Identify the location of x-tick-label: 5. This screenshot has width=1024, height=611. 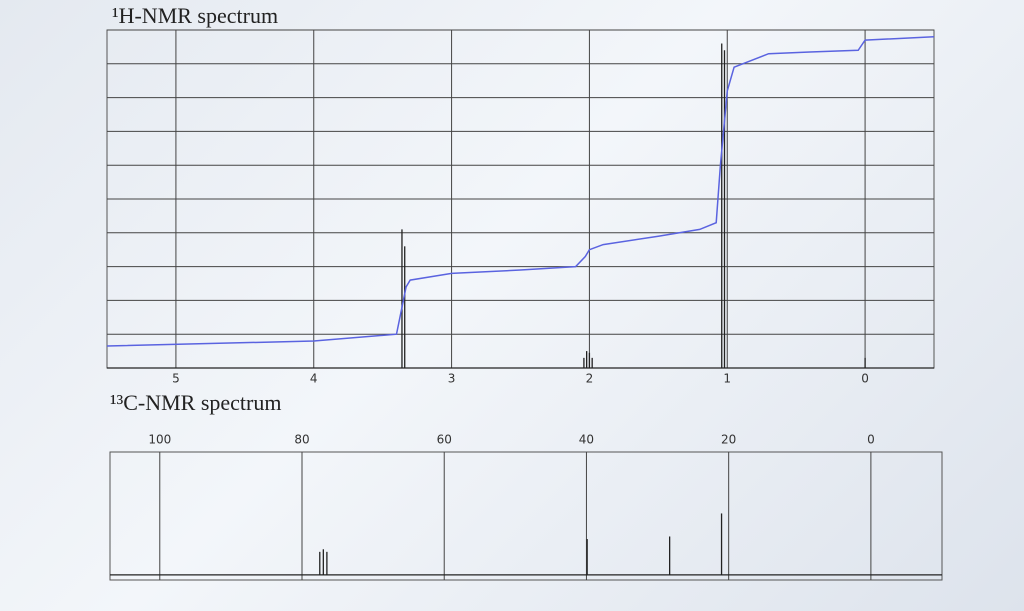
(176, 379).